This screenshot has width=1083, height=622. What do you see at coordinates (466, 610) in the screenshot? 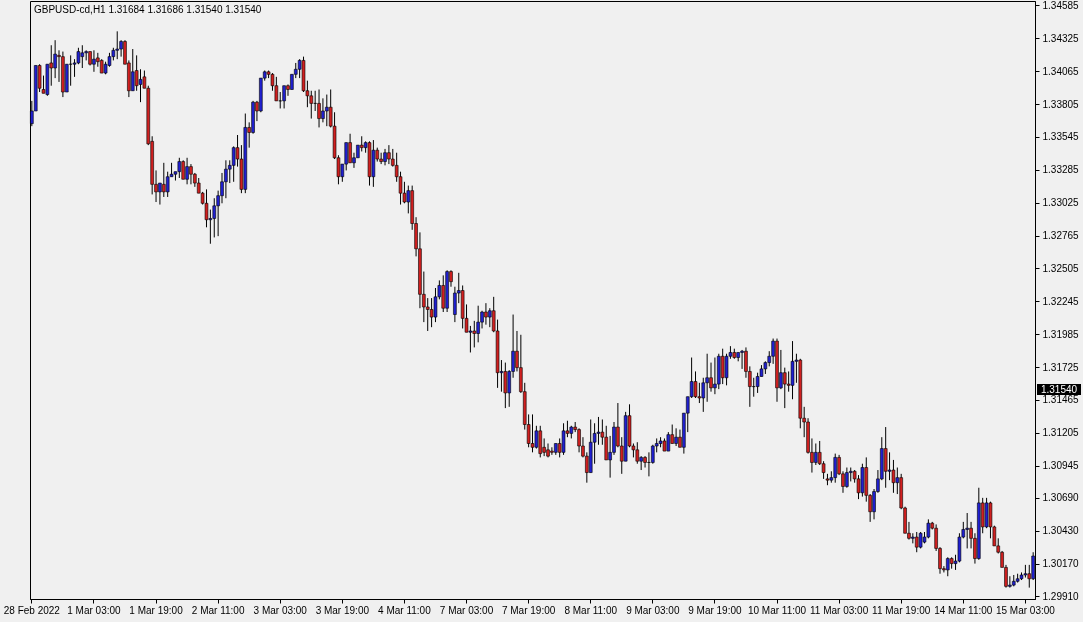
I see `x-tick-label: 7 Mar 03:00` at bounding box center [466, 610].